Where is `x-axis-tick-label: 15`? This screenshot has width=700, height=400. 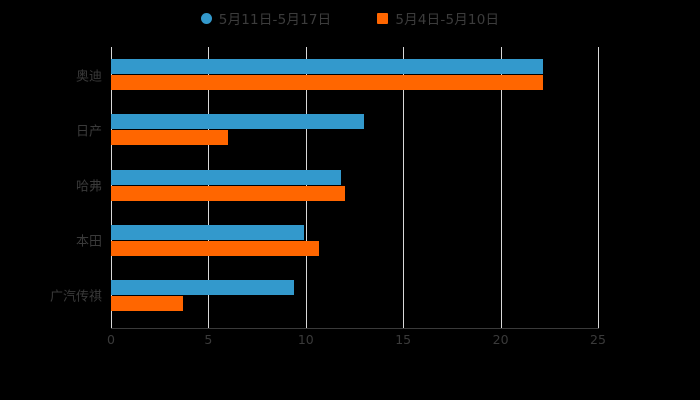 x-axis-tick-label: 15 is located at coordinates (403, 339).